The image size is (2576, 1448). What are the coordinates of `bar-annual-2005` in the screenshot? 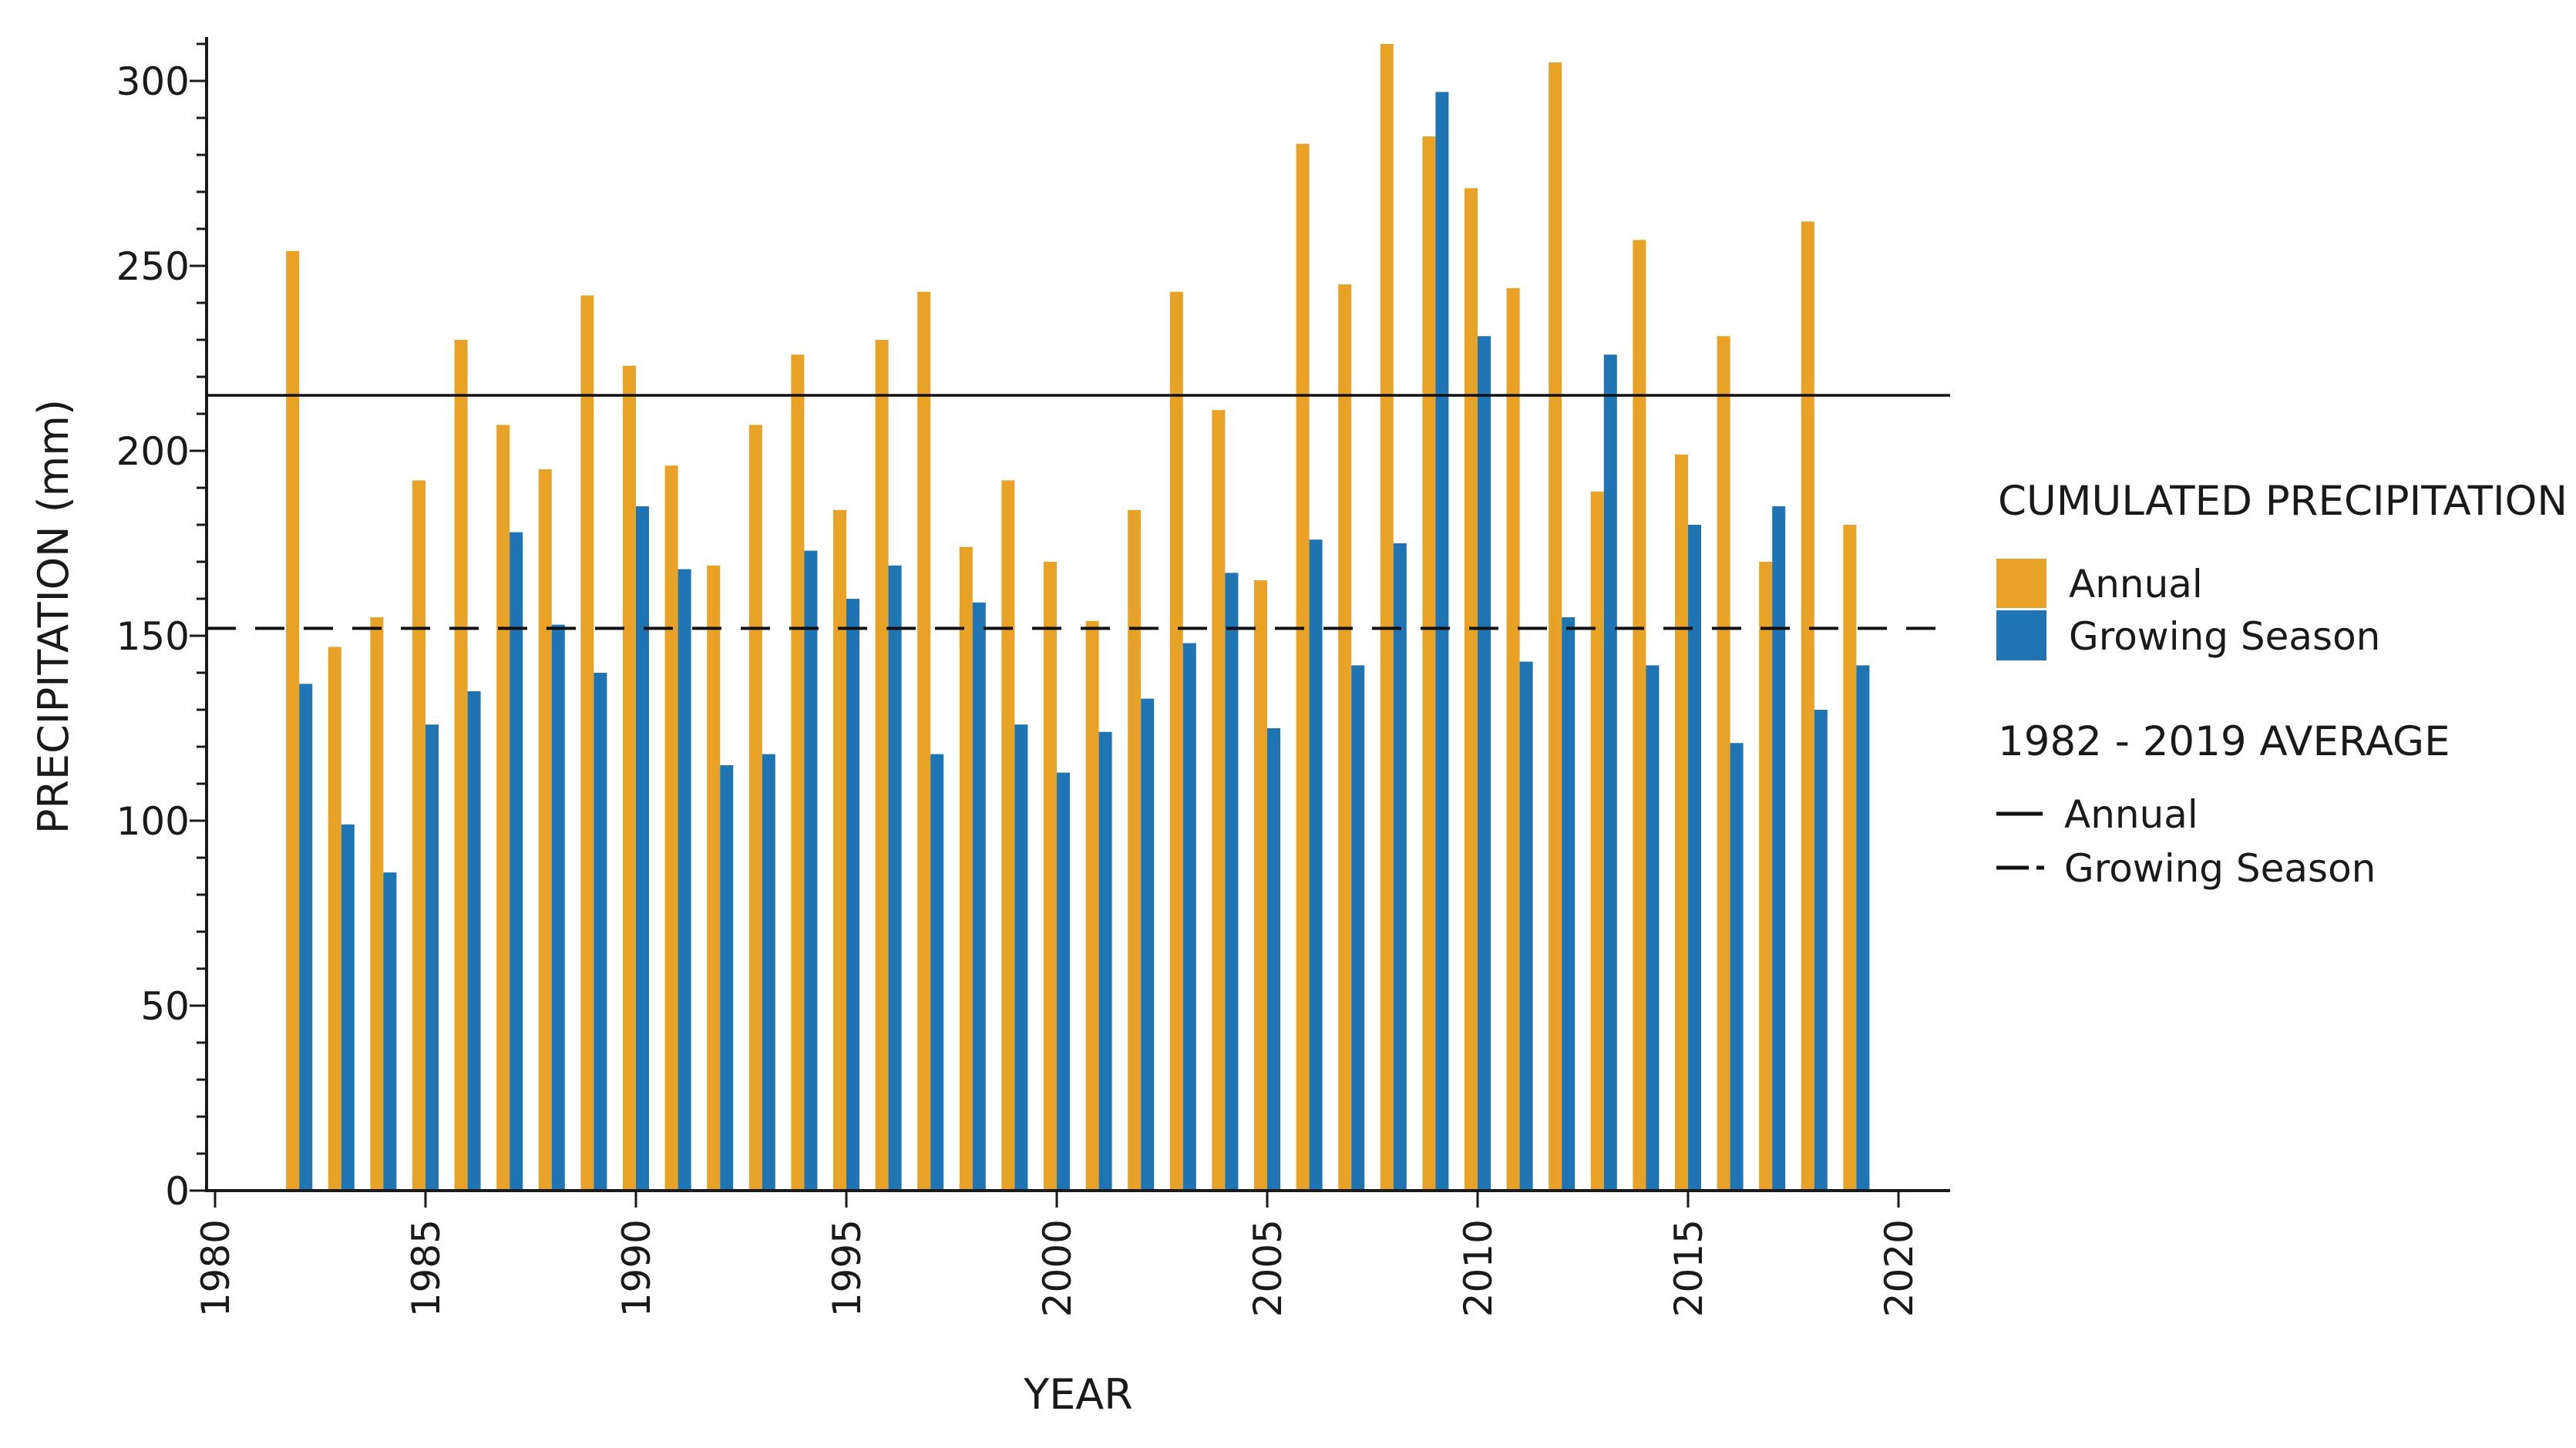 It's located at (1260, 885).